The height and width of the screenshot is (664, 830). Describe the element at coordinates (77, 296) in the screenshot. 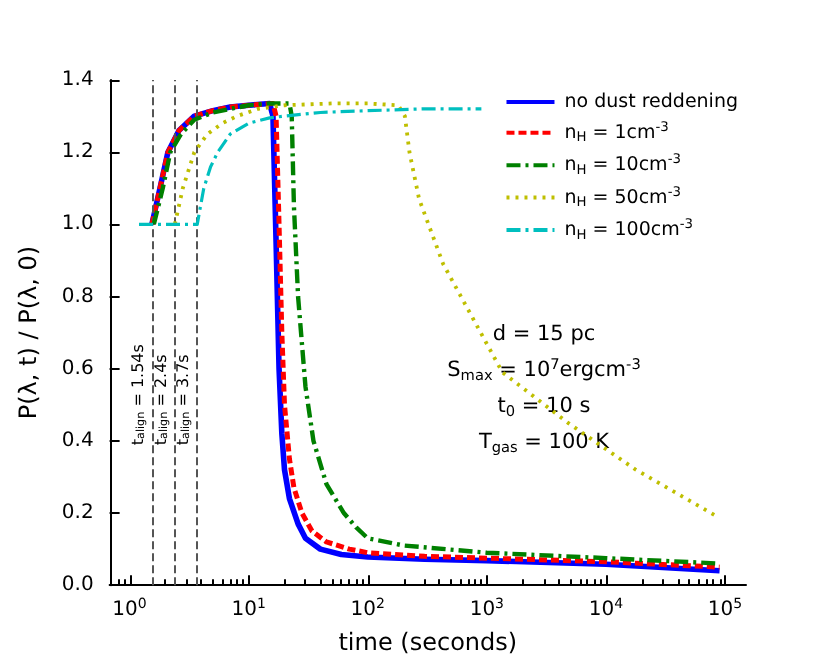

I see `y-tick-label: 0.8` at that location.